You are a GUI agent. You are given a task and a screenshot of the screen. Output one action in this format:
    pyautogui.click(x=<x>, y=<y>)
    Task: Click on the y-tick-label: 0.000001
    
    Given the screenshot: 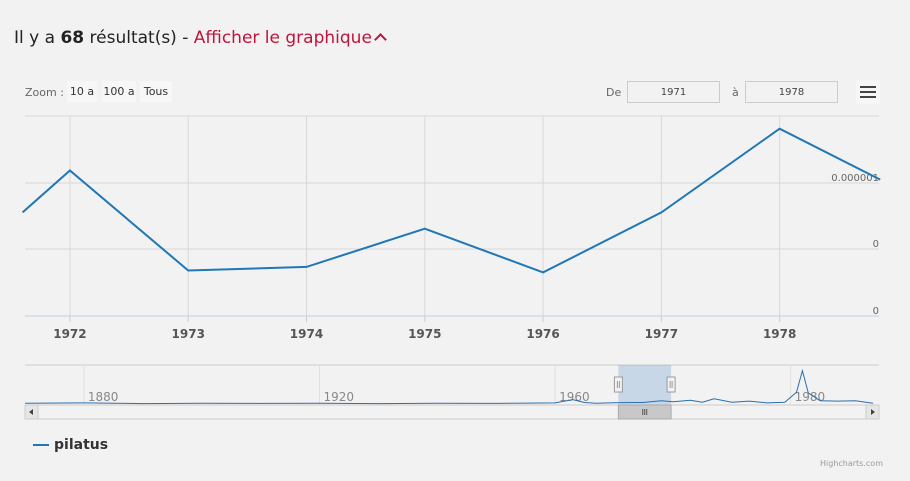 What is the action you would take?
    pyautogui.click(x=855, y=178)
    